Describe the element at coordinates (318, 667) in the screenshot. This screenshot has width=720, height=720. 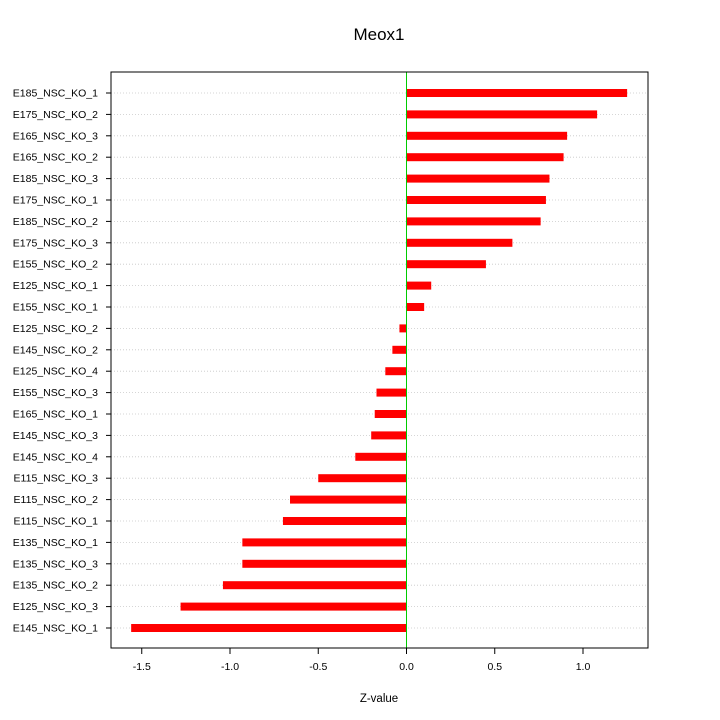
I see `x-tick-label: -0.5` at that location.